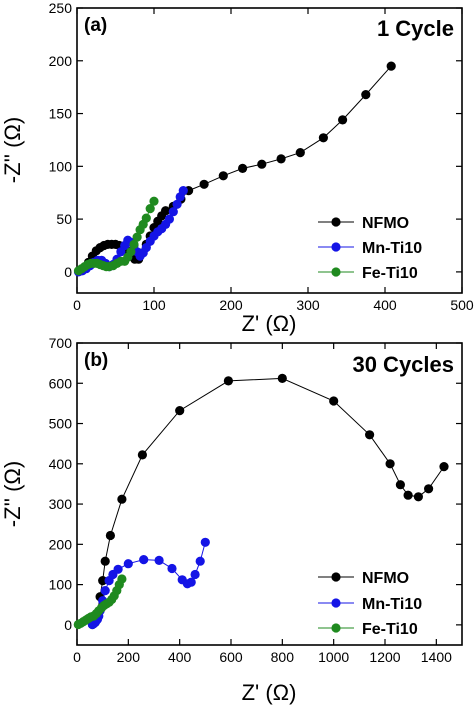  I want to click on x-tick-label-a: 400, so click(385, 305).